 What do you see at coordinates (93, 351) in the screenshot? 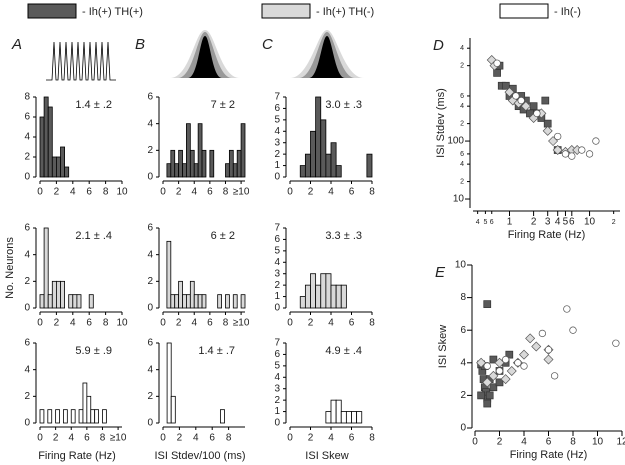
I see `annotation: 5.9 ± .9` at bounding box center [93, 351].